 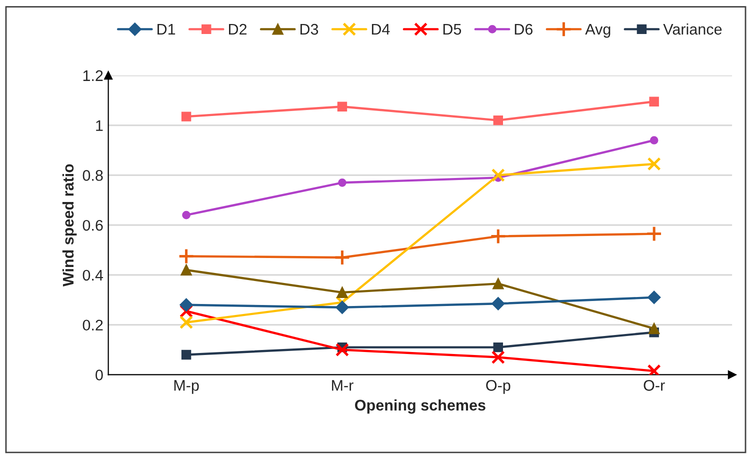 I want to click on y-tick-label: 0, so click(x=99, y=375).